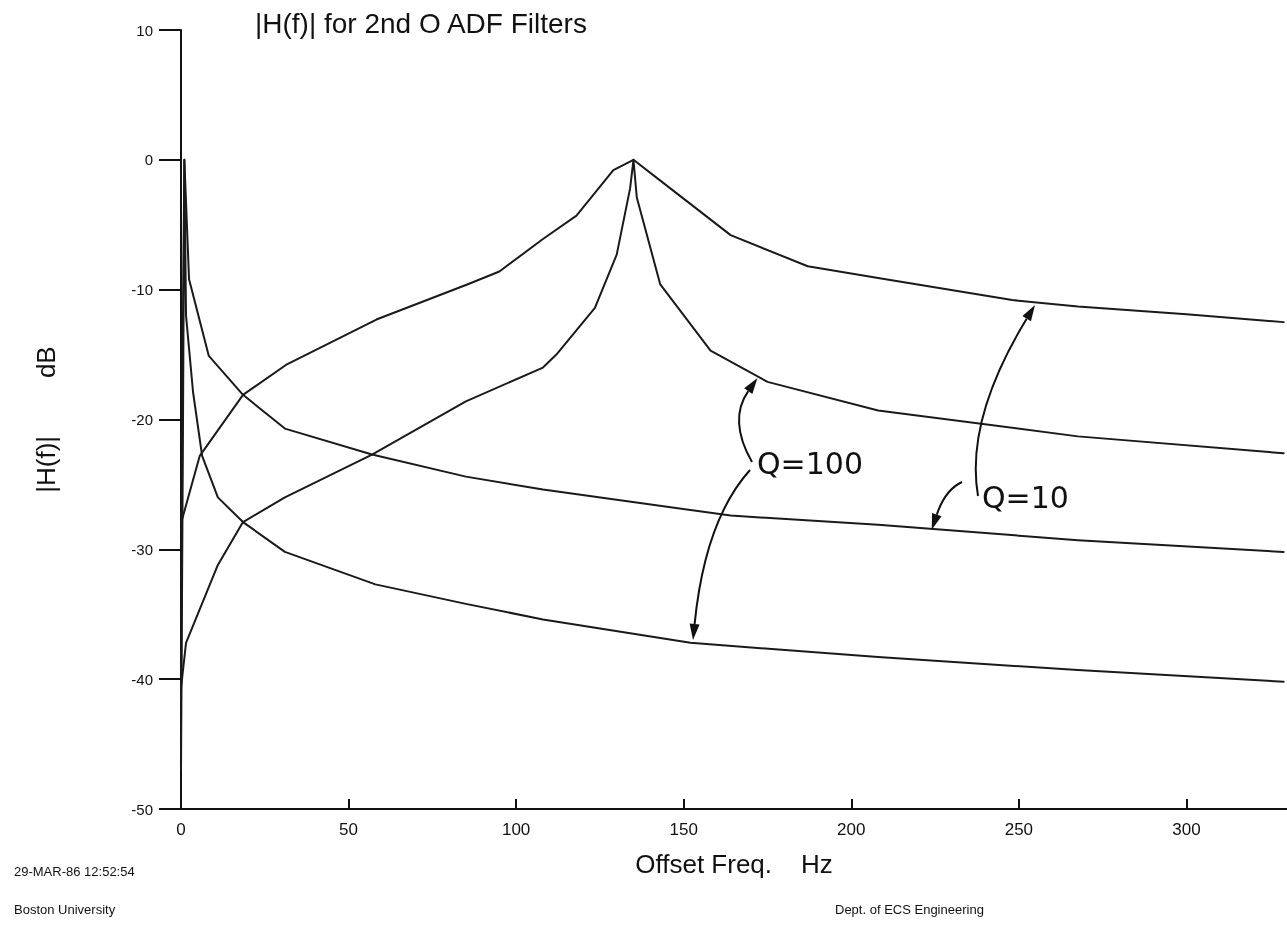 This screenshot has width=1287, height=942. Describe the element at coordinates (683, 829) in the screenshot. I see `x-tick-label: 150` at that location.